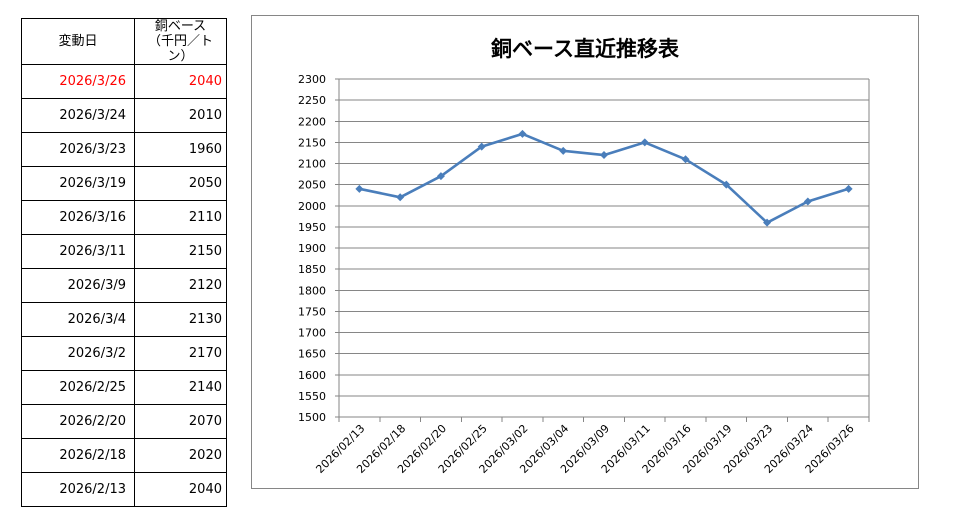 The width and height of the screenshot is (956, 515). I want to click on y-tick-label: 2100, so click(312, 164).